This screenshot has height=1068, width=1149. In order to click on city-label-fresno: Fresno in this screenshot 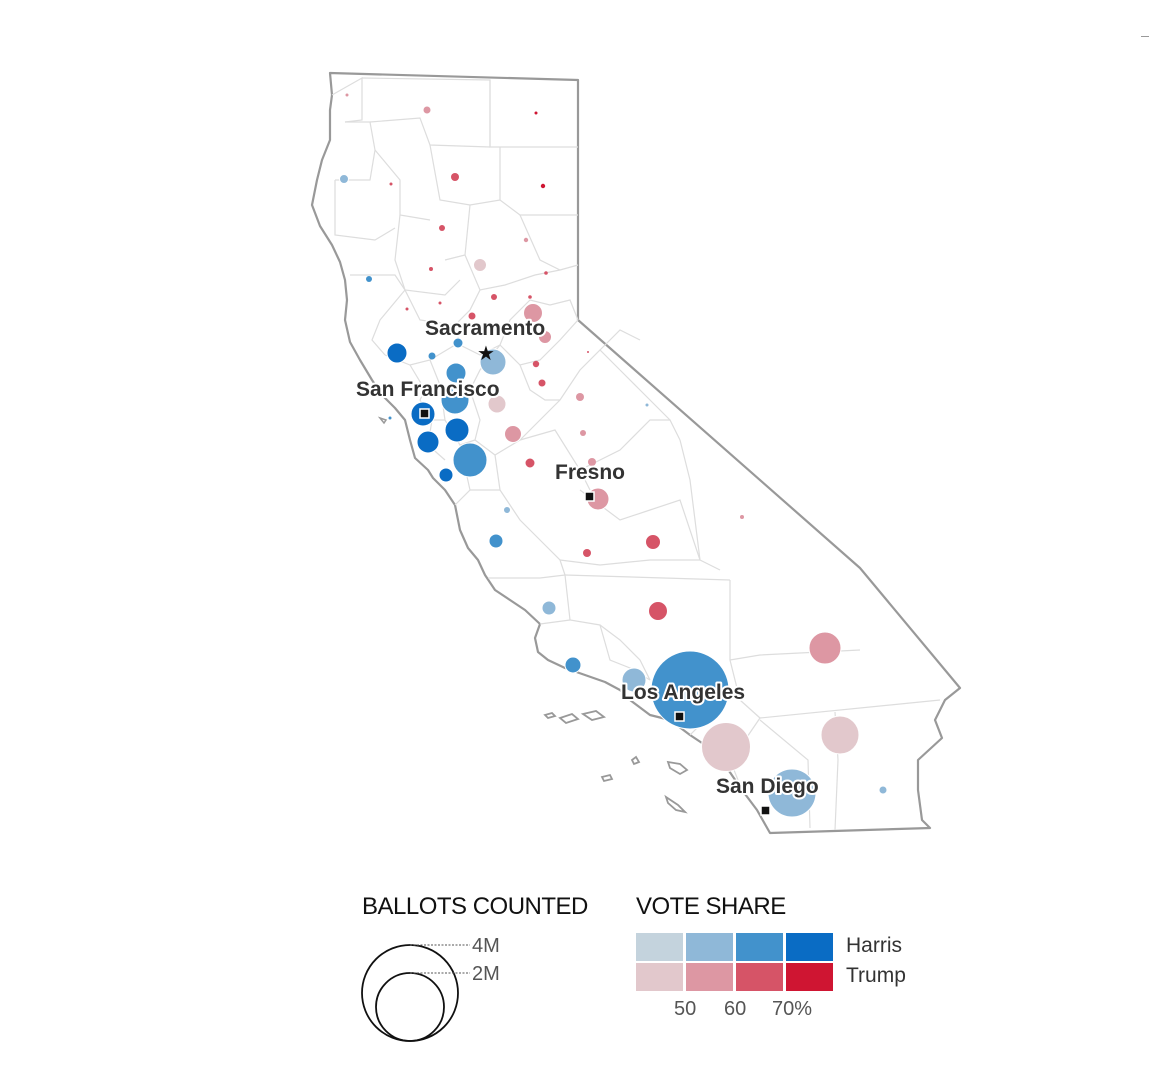, I will do `click(590, 472)`.